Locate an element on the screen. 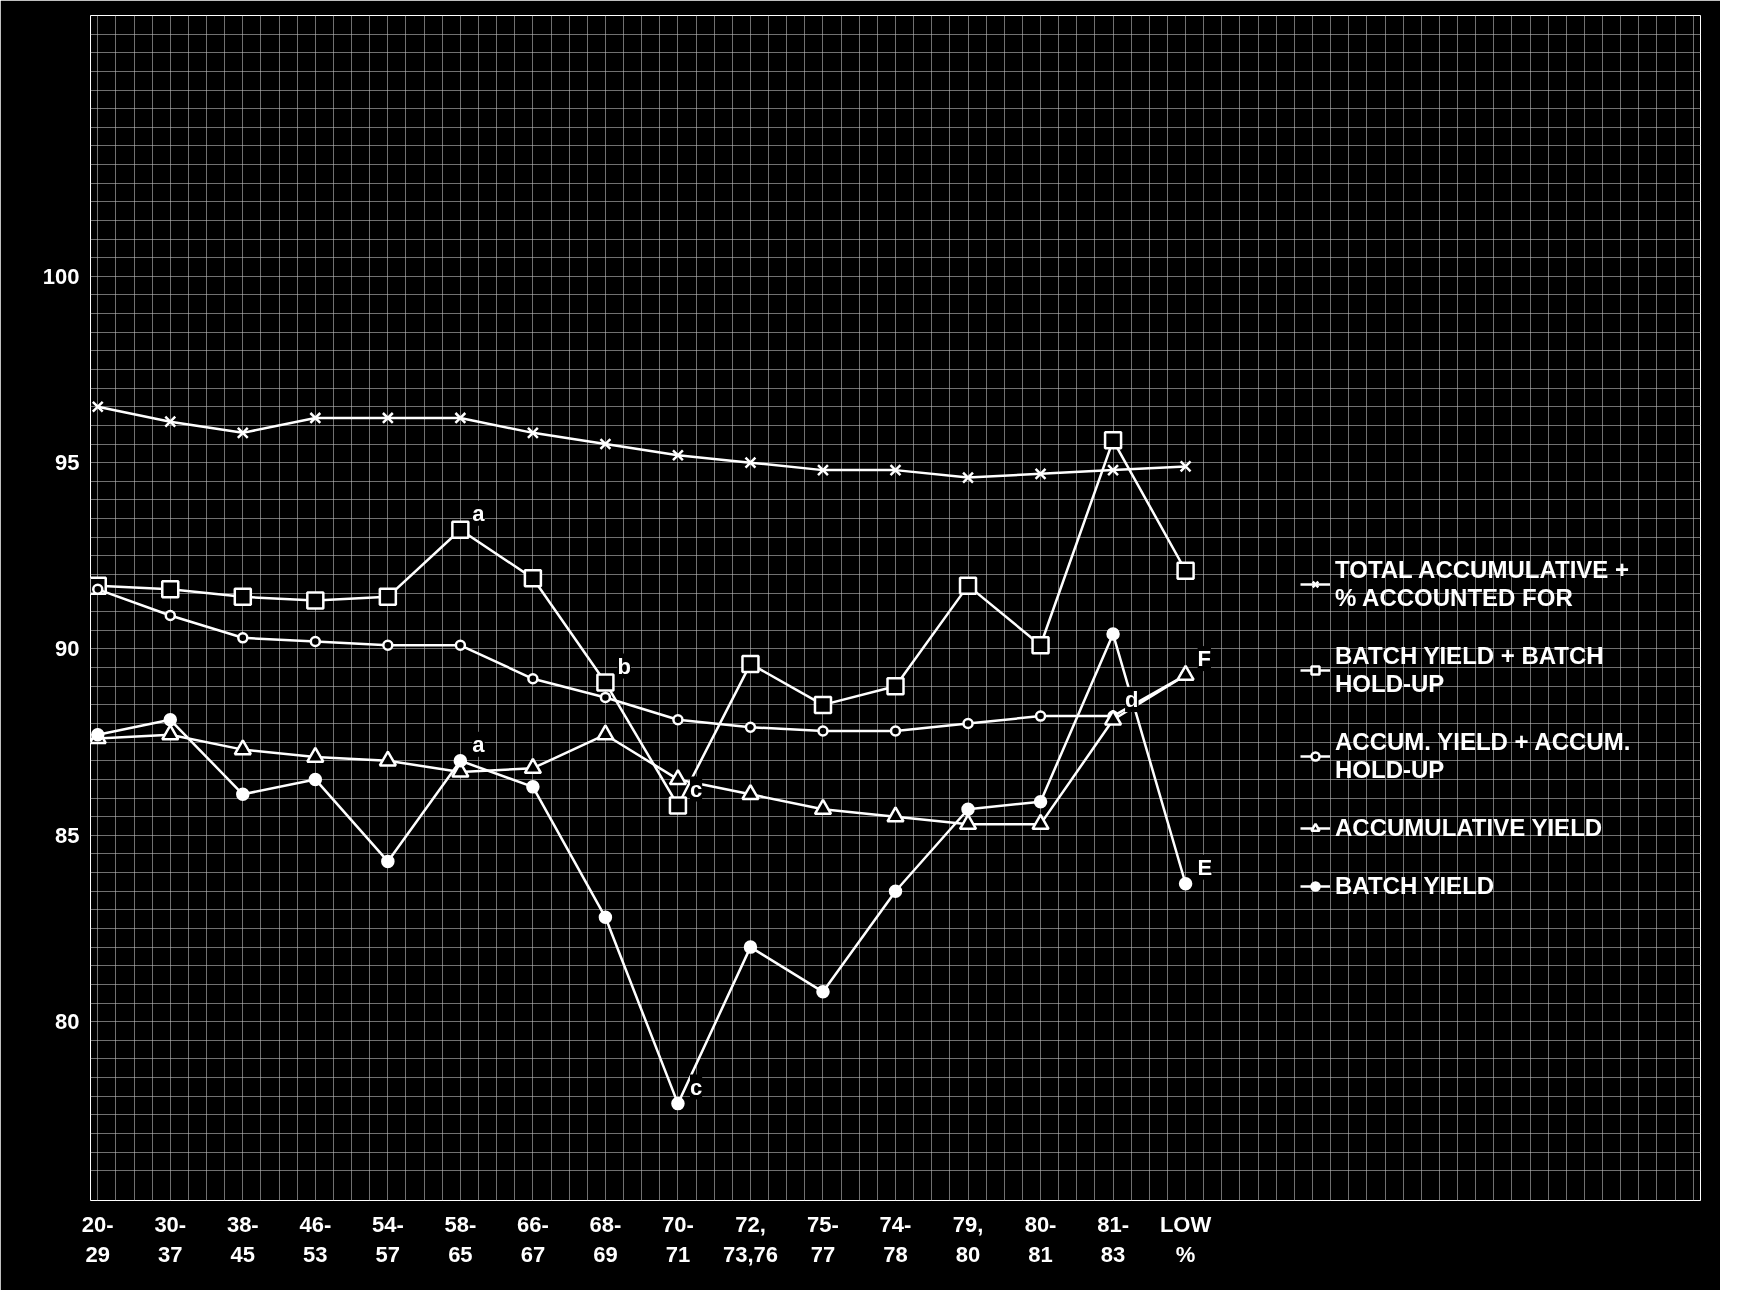 This screenshot has height=1305, width=1741. annotation: E is located at coordinates (1205, 867).